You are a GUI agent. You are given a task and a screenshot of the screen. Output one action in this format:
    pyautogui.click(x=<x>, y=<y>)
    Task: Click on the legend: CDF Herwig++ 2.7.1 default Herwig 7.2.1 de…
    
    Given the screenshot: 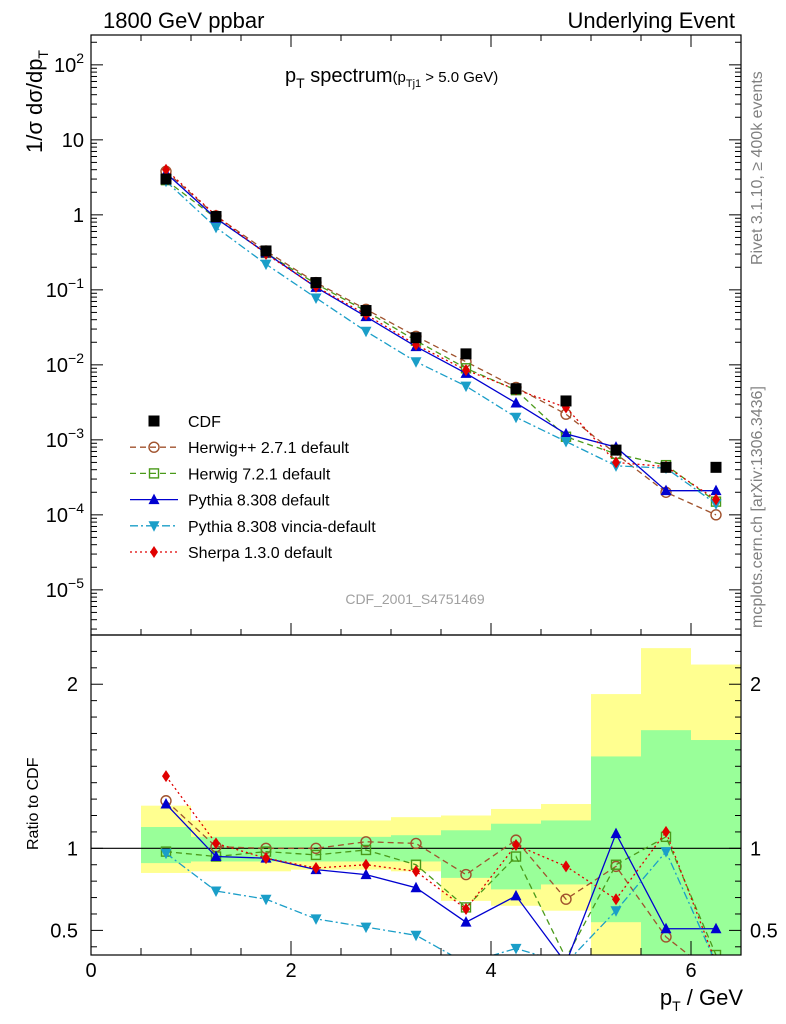 What is the action you would take?
    pyautogui.click(x=253, y=488)
    